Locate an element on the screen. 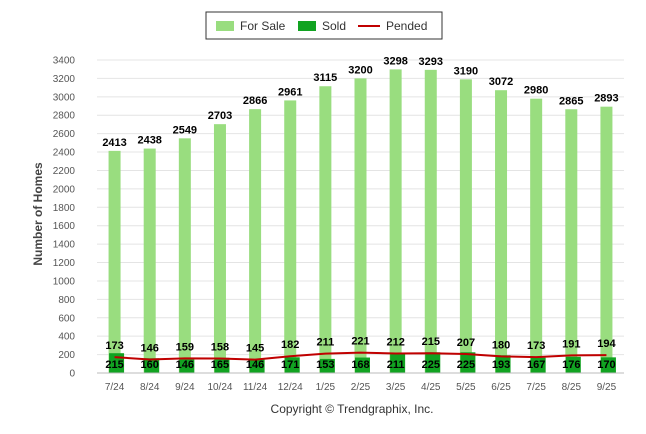  y-tick-label: 2600 is located at coordinates (64, 134).